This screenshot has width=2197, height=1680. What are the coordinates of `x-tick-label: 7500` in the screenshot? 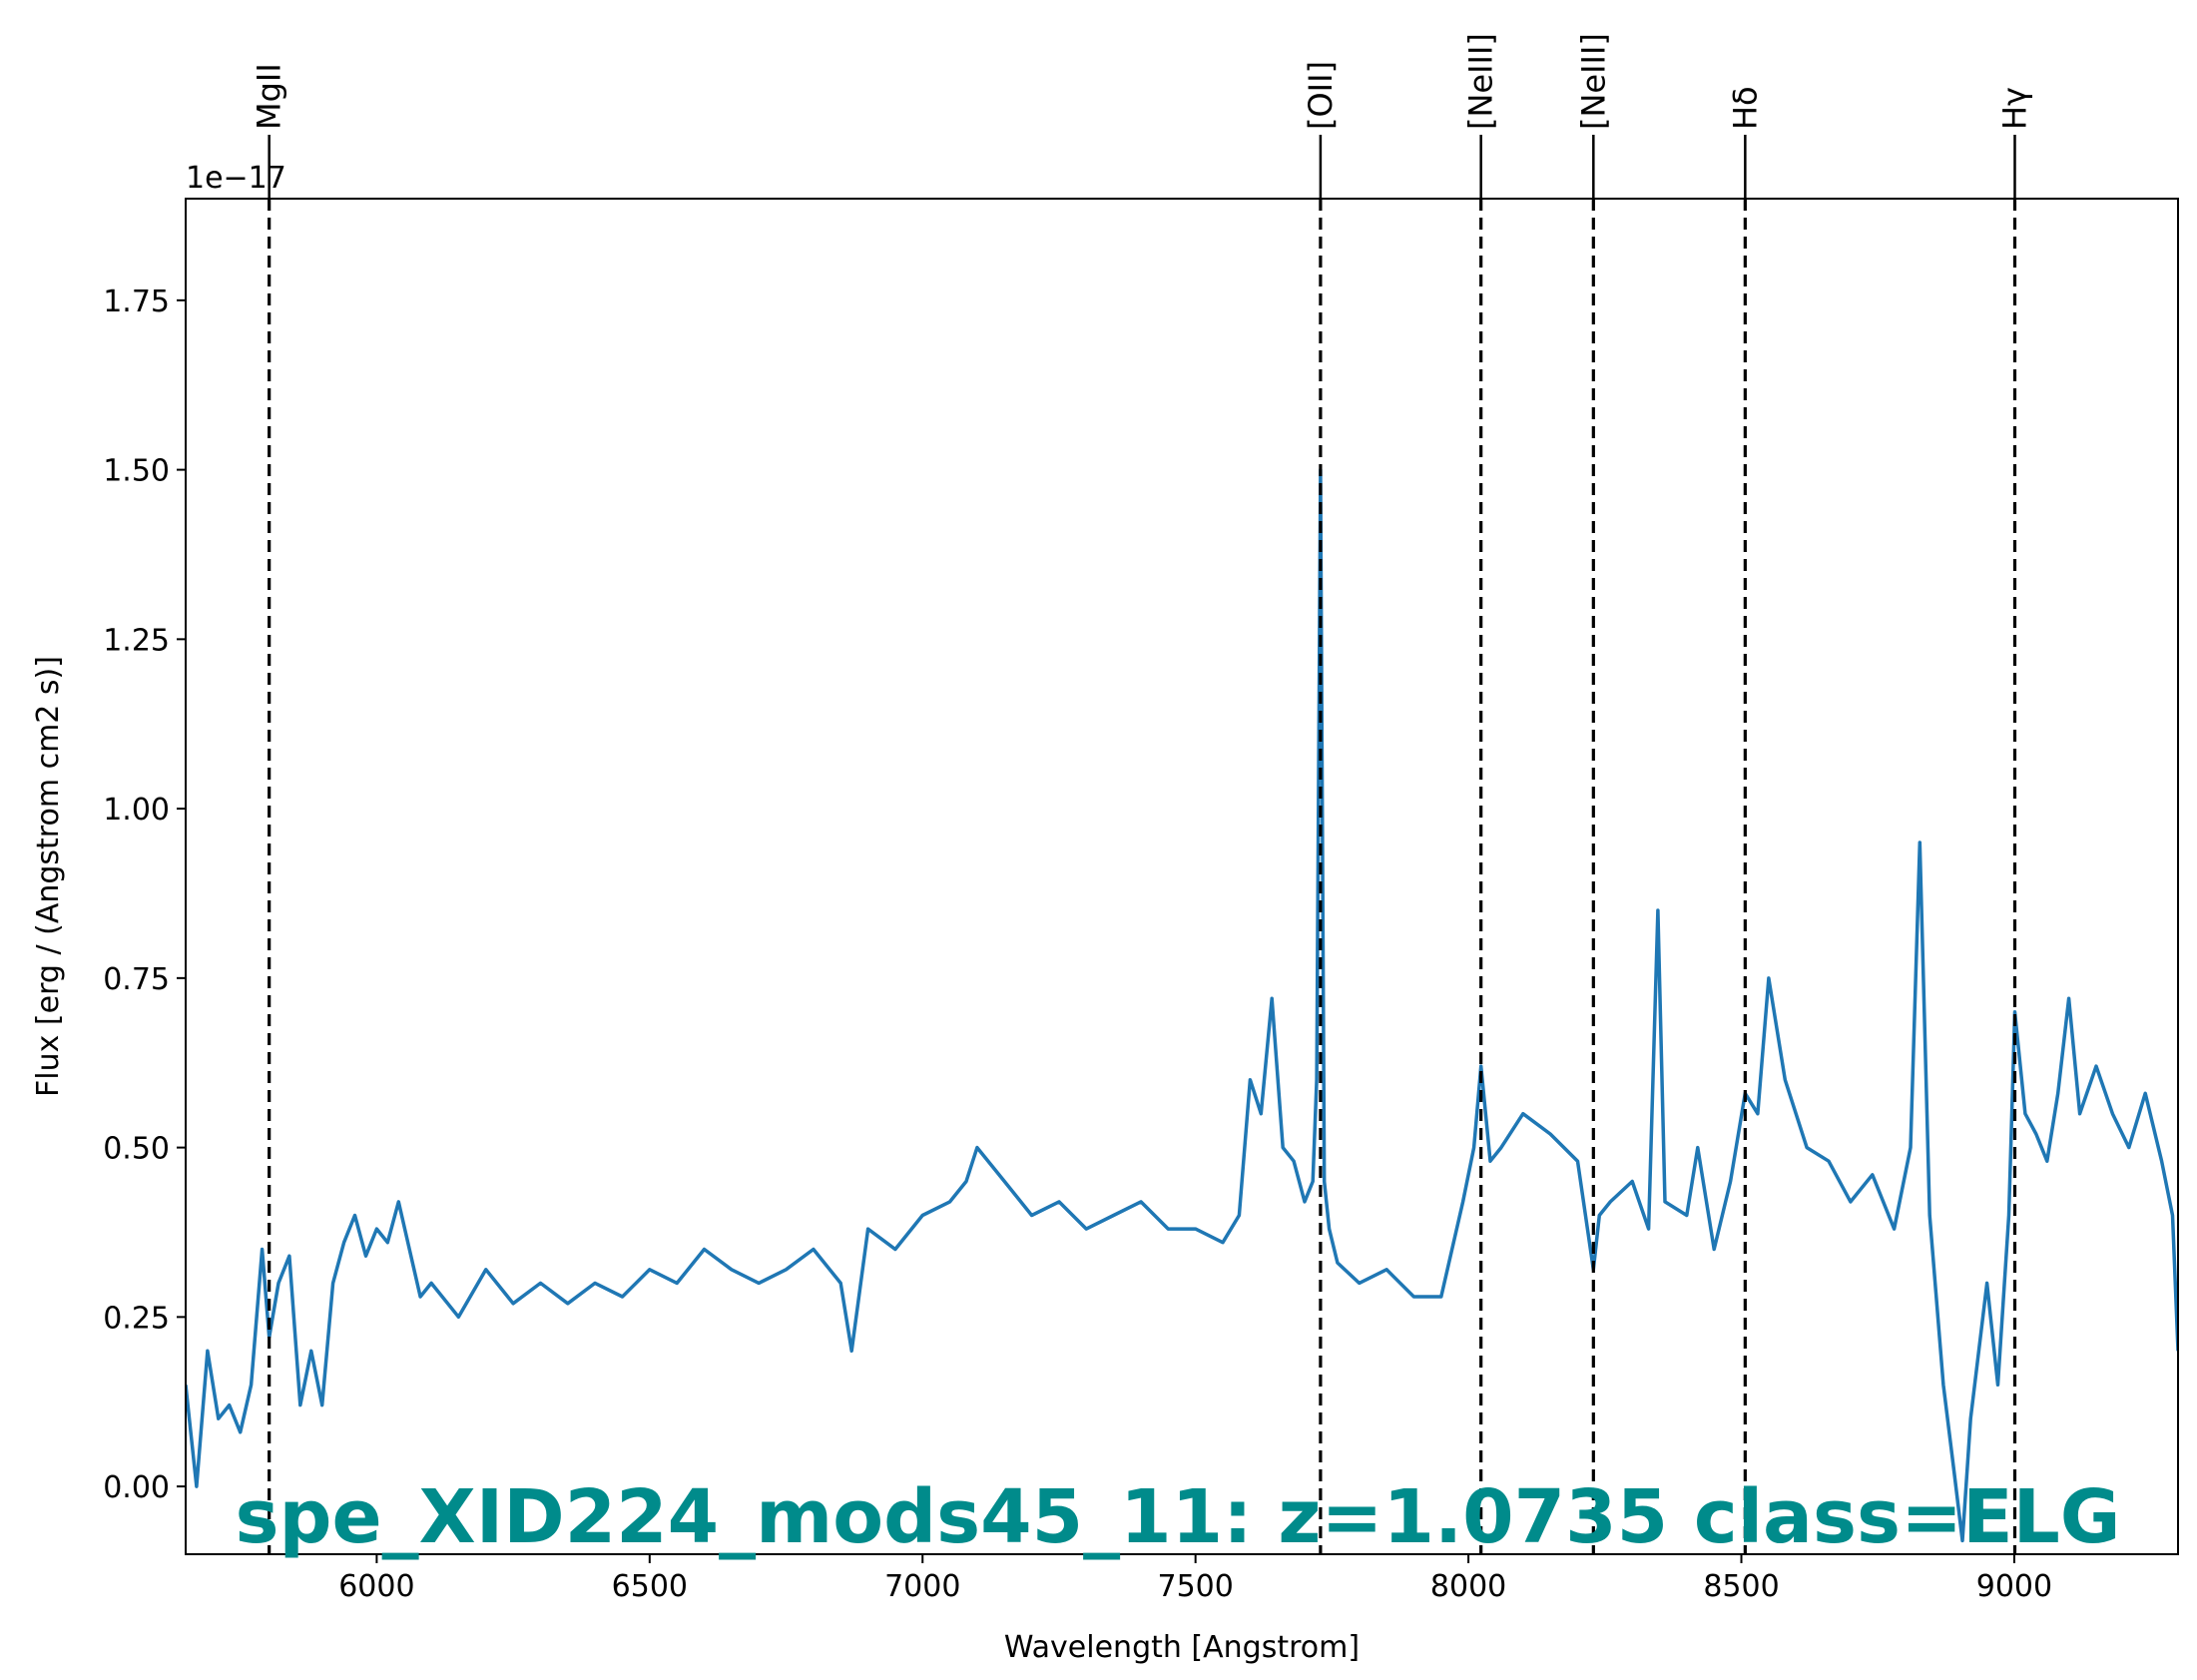 It's located at (1195, 1586).